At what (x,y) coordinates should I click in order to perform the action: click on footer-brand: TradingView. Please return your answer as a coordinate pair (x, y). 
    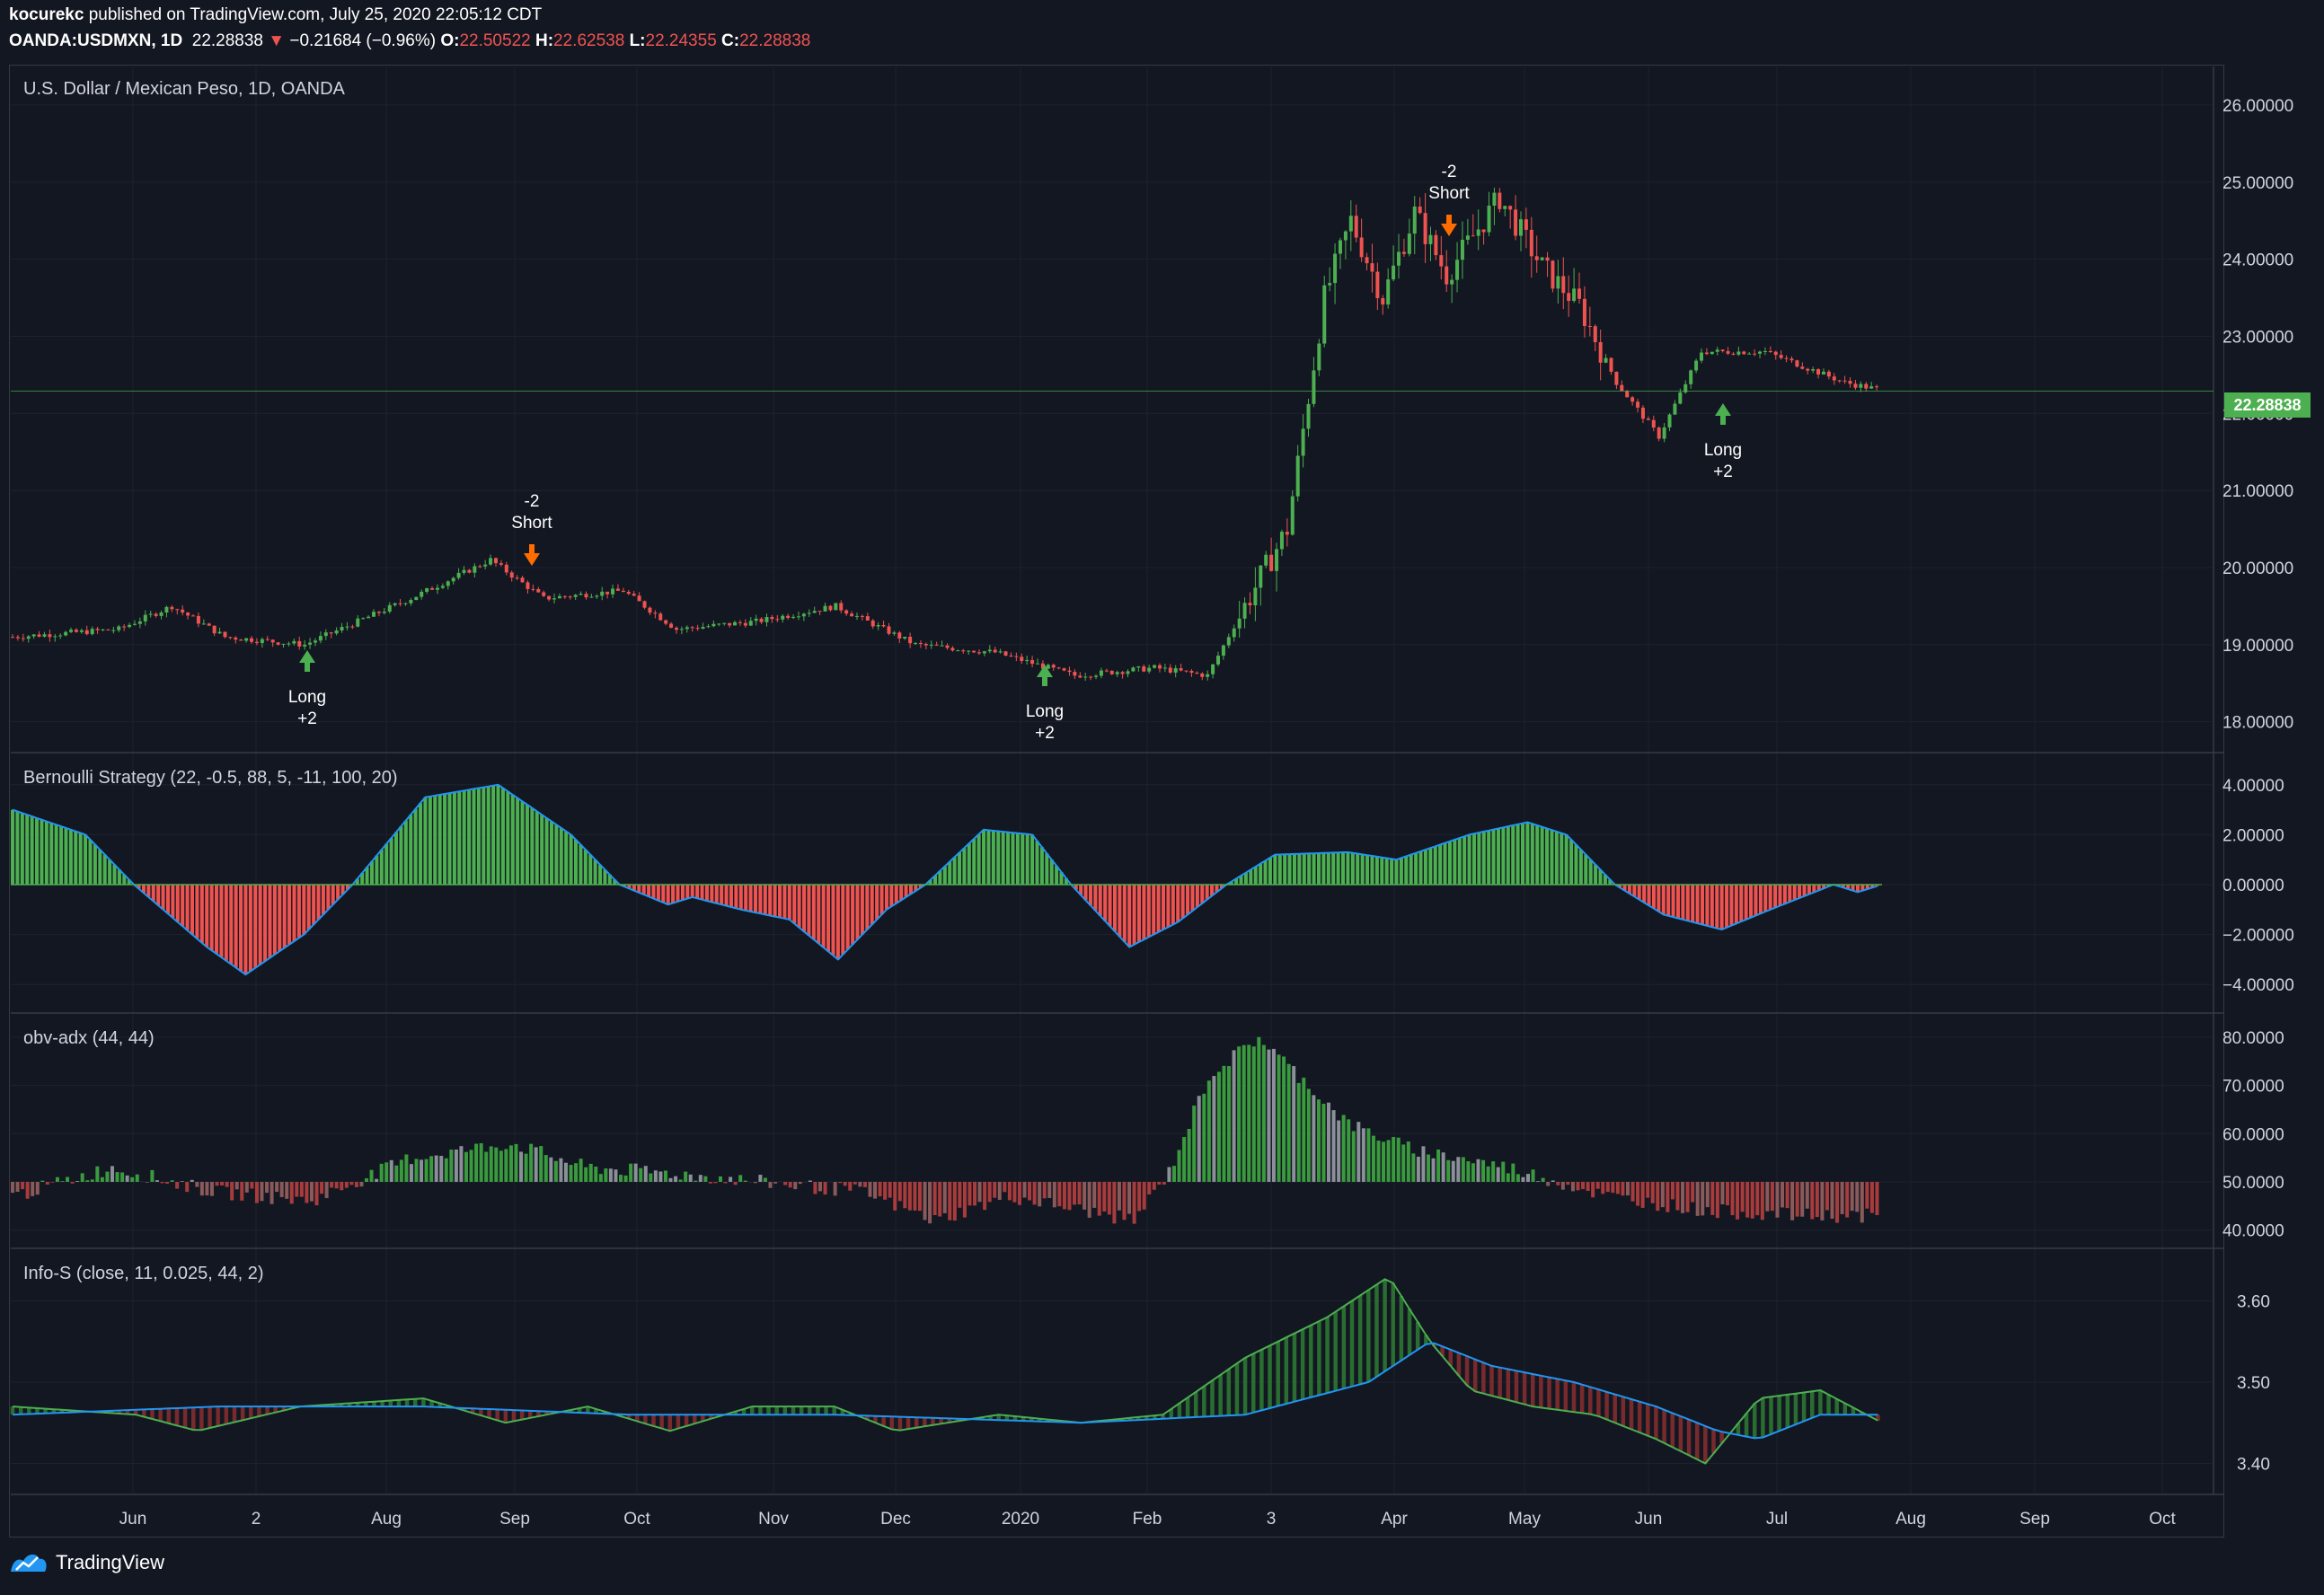
    Looking at the image, I should click on (110, 1562).